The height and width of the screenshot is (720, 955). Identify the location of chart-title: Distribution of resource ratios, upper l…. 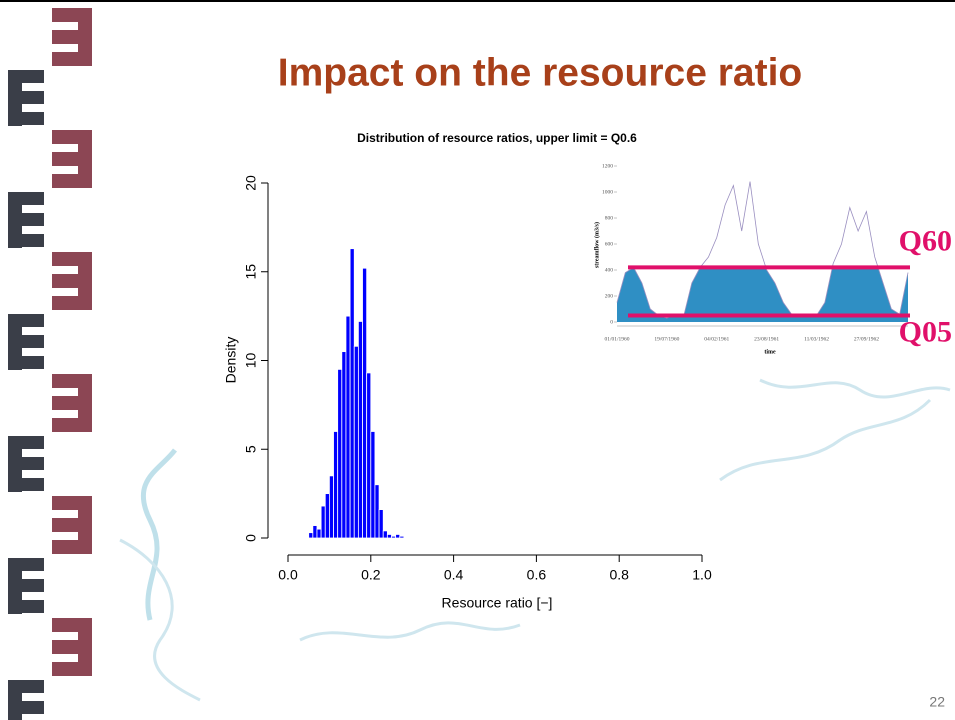
(497, 138).